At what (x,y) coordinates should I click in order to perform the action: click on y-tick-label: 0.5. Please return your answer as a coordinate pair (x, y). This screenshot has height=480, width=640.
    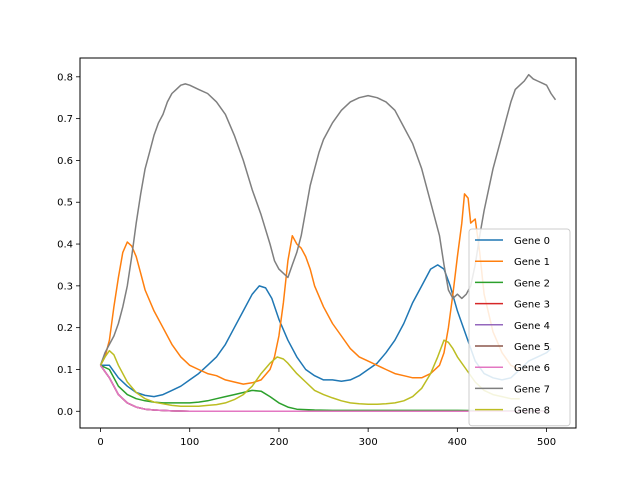
    Looking at the image, I should click on (65, 203).